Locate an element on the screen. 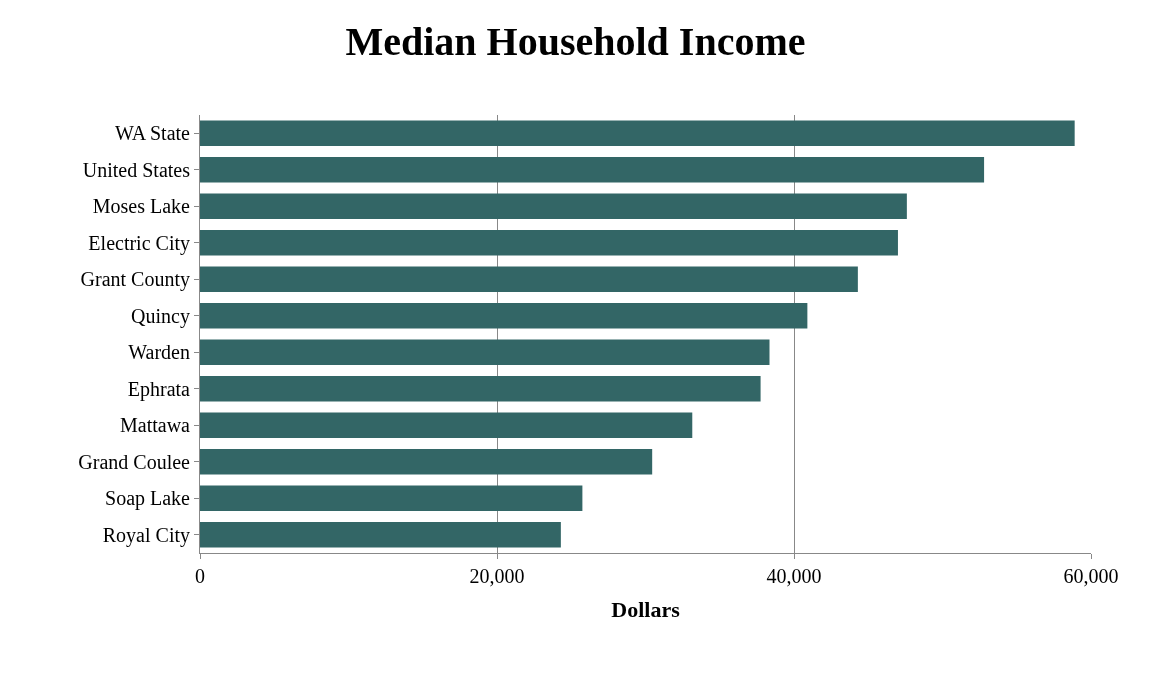 This screenshot has width=1151, height=673. y-tick-label: Soap Lake is located at coordinates (148, 499).